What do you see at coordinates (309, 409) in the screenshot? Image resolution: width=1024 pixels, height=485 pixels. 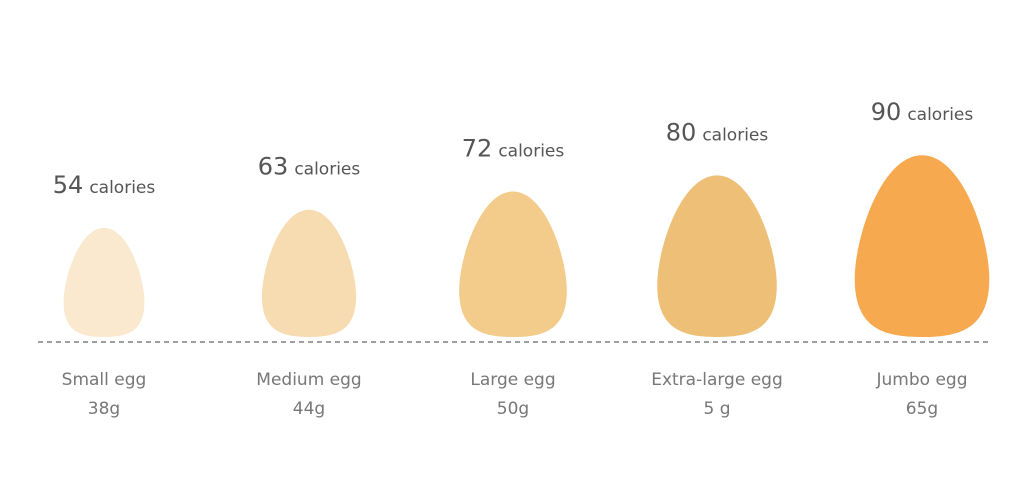 I see `weight-label: 44g` at bounding box center [309, 409].